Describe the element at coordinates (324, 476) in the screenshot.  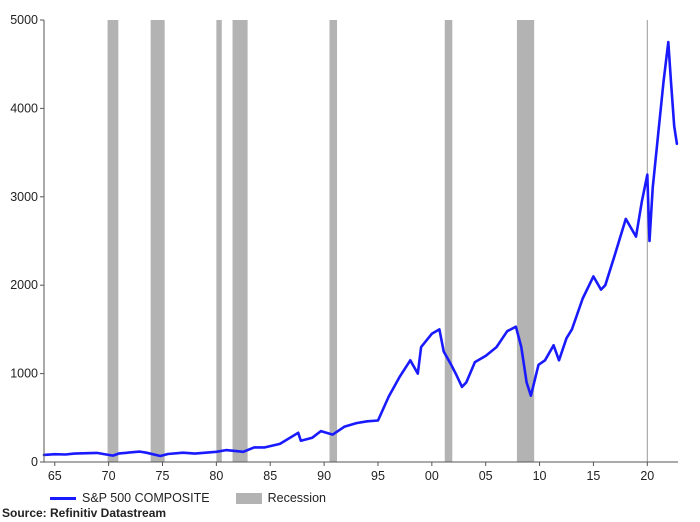
I see `x-tick-label-5: 90` at that location.